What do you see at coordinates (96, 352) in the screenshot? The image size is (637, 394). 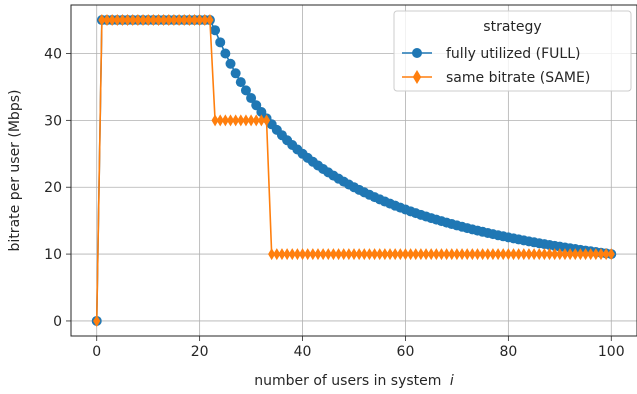 I see `x-tick-label-0: 0` at bounding box center [96, 352].